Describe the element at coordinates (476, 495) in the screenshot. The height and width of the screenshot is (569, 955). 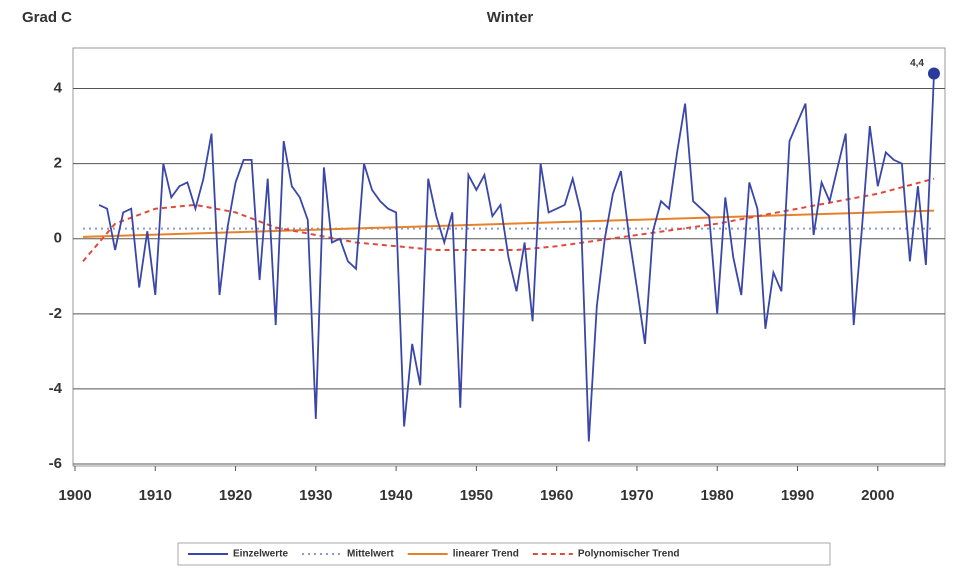
I see `x-tick-label: 1950` at that location.